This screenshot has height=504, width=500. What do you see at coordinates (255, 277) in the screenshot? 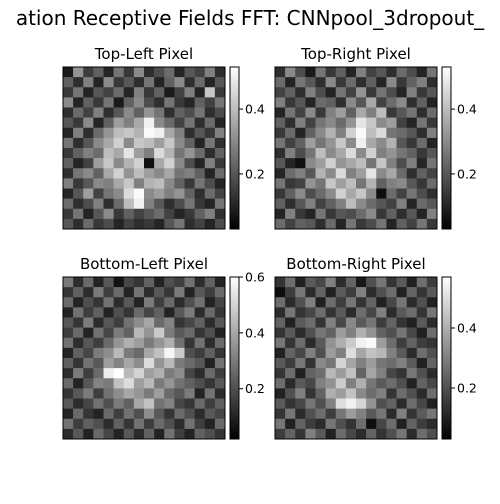
I see `colorbar-tick-label: 0.6` at bounding box center [255, 277].